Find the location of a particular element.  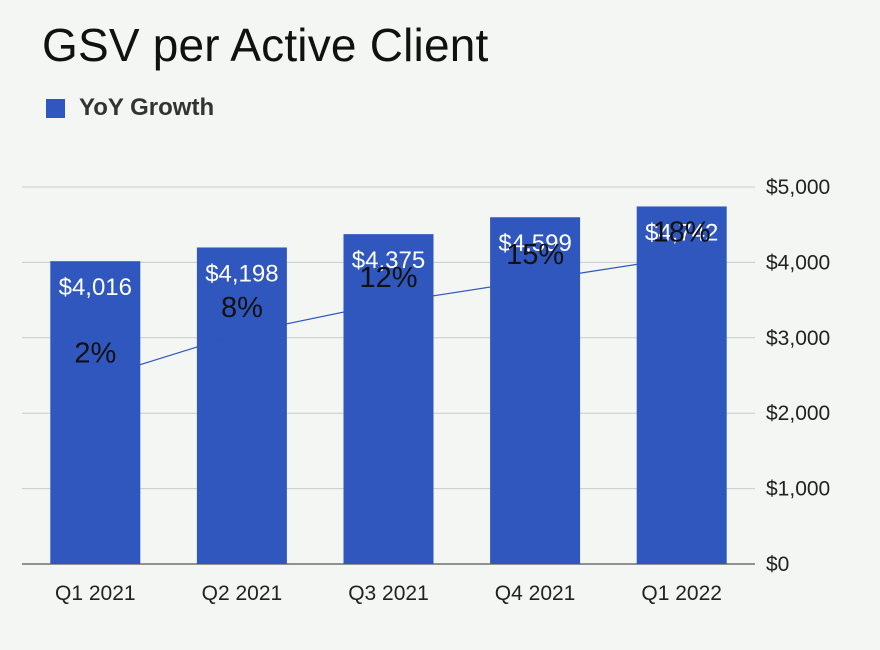

growth-value-label: 15% is located at coordinates (535, 255).